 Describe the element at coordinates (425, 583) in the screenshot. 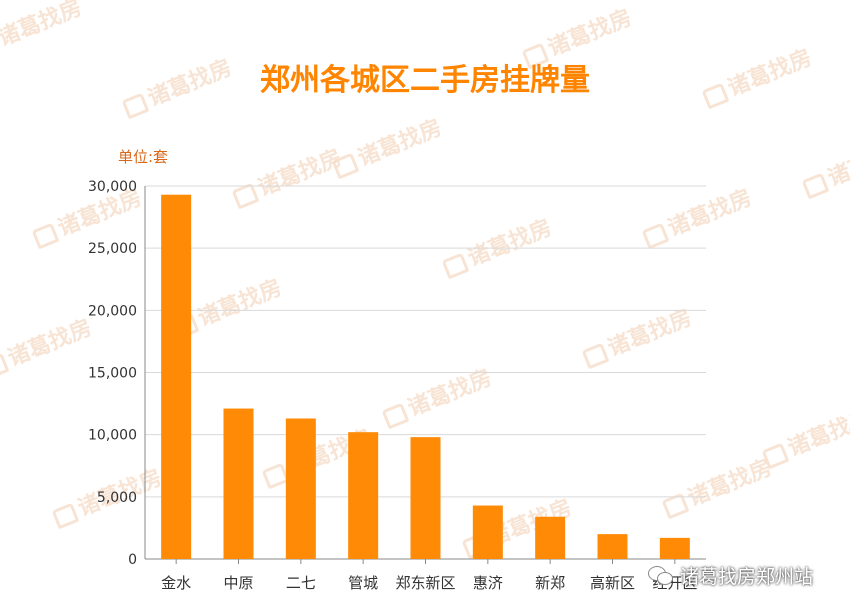

I see `x-tick-label: 郑东新区` at that location.